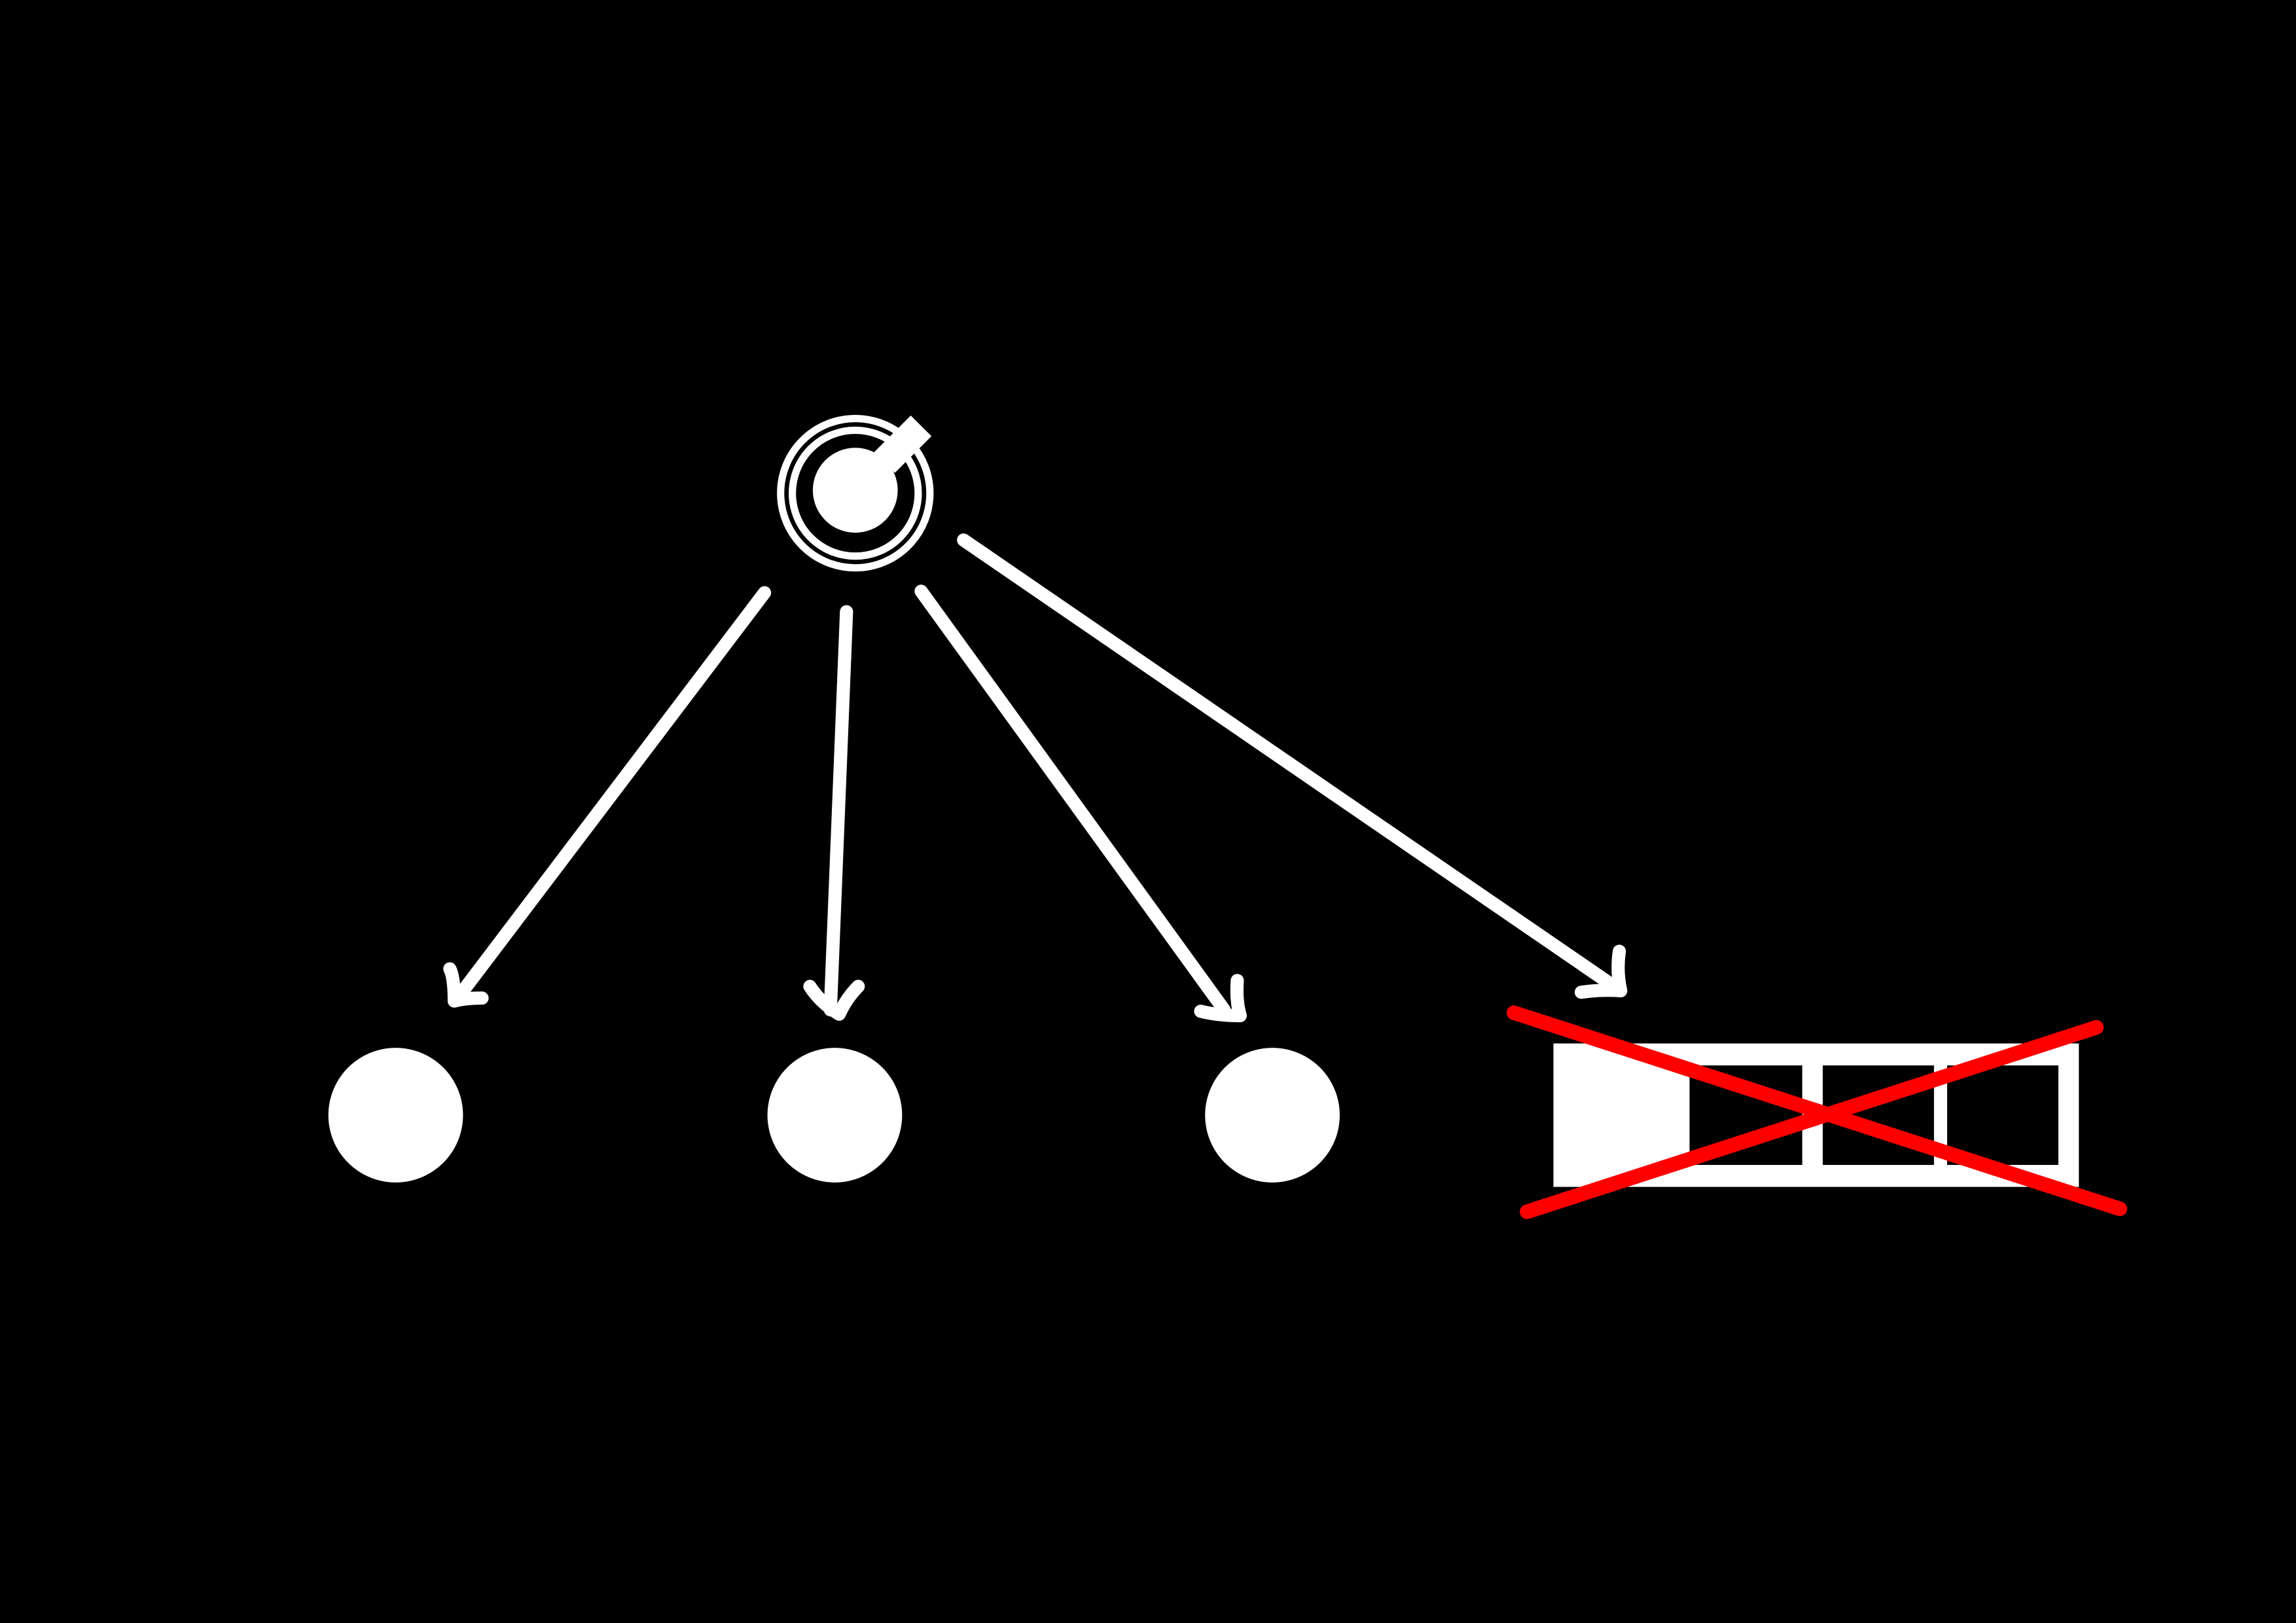  Describe the element at coordinates (856, 493) in the screenshot. I see `joystick-icon` at that location.